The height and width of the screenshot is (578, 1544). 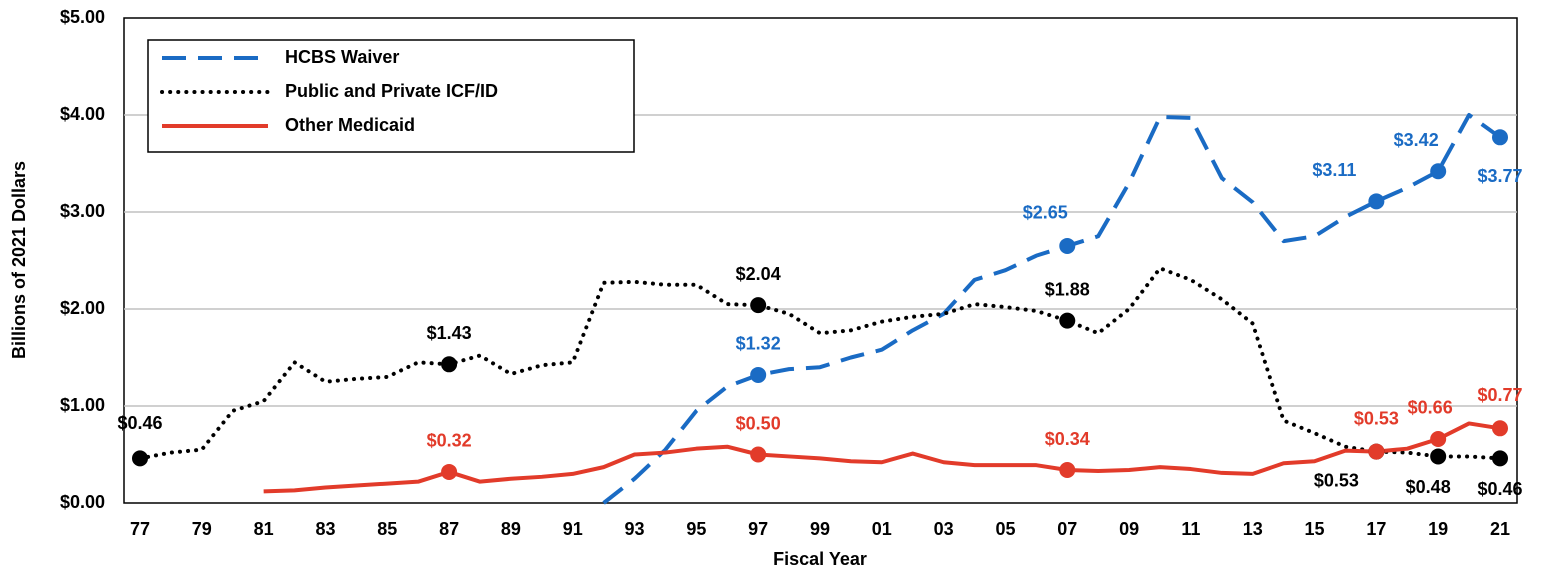 What do you see at coordinates (82, 211) in the screenshot?
I see `y-tick-label: $3.00` at bounding box center [82, 211].